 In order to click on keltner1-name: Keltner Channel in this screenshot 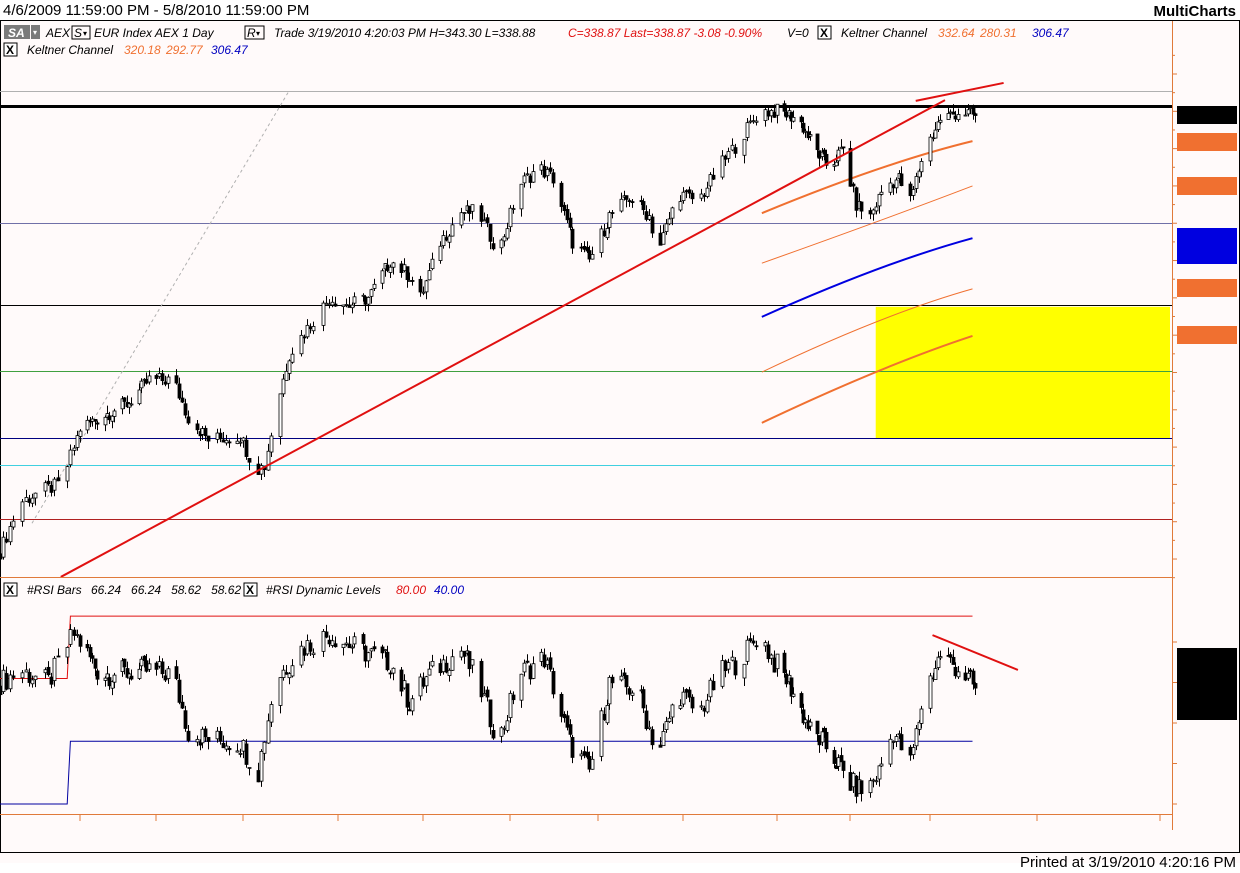, I will do `click(884, 33)`.